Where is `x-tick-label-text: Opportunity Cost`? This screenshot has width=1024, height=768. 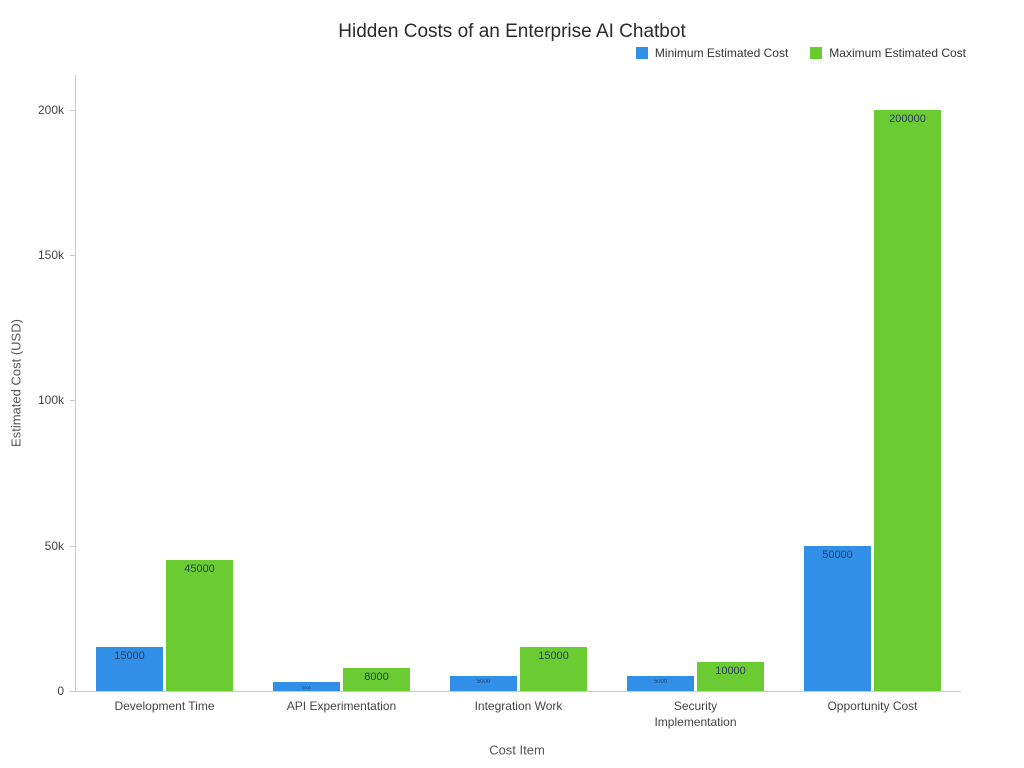 x-tick-label-text: Opportunity Cost is located at coordinates (872, 706).